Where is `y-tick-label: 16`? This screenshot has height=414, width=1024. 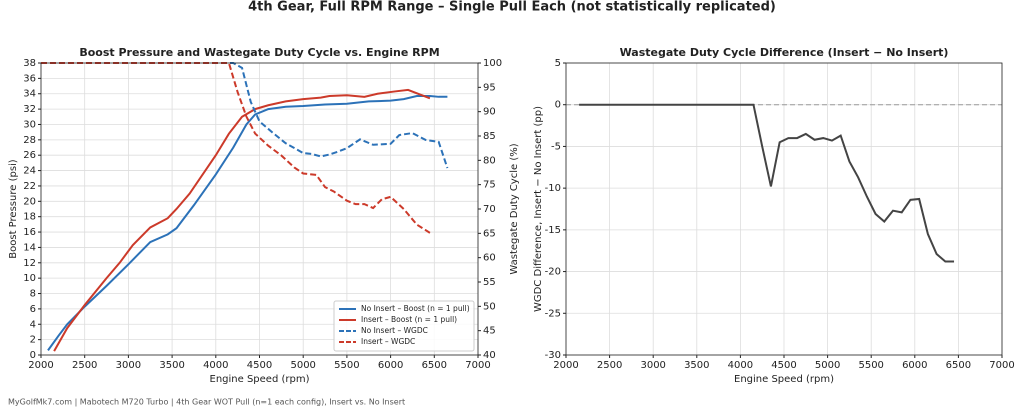
y-tick-label: 16 is located at coordinates (29, 232).